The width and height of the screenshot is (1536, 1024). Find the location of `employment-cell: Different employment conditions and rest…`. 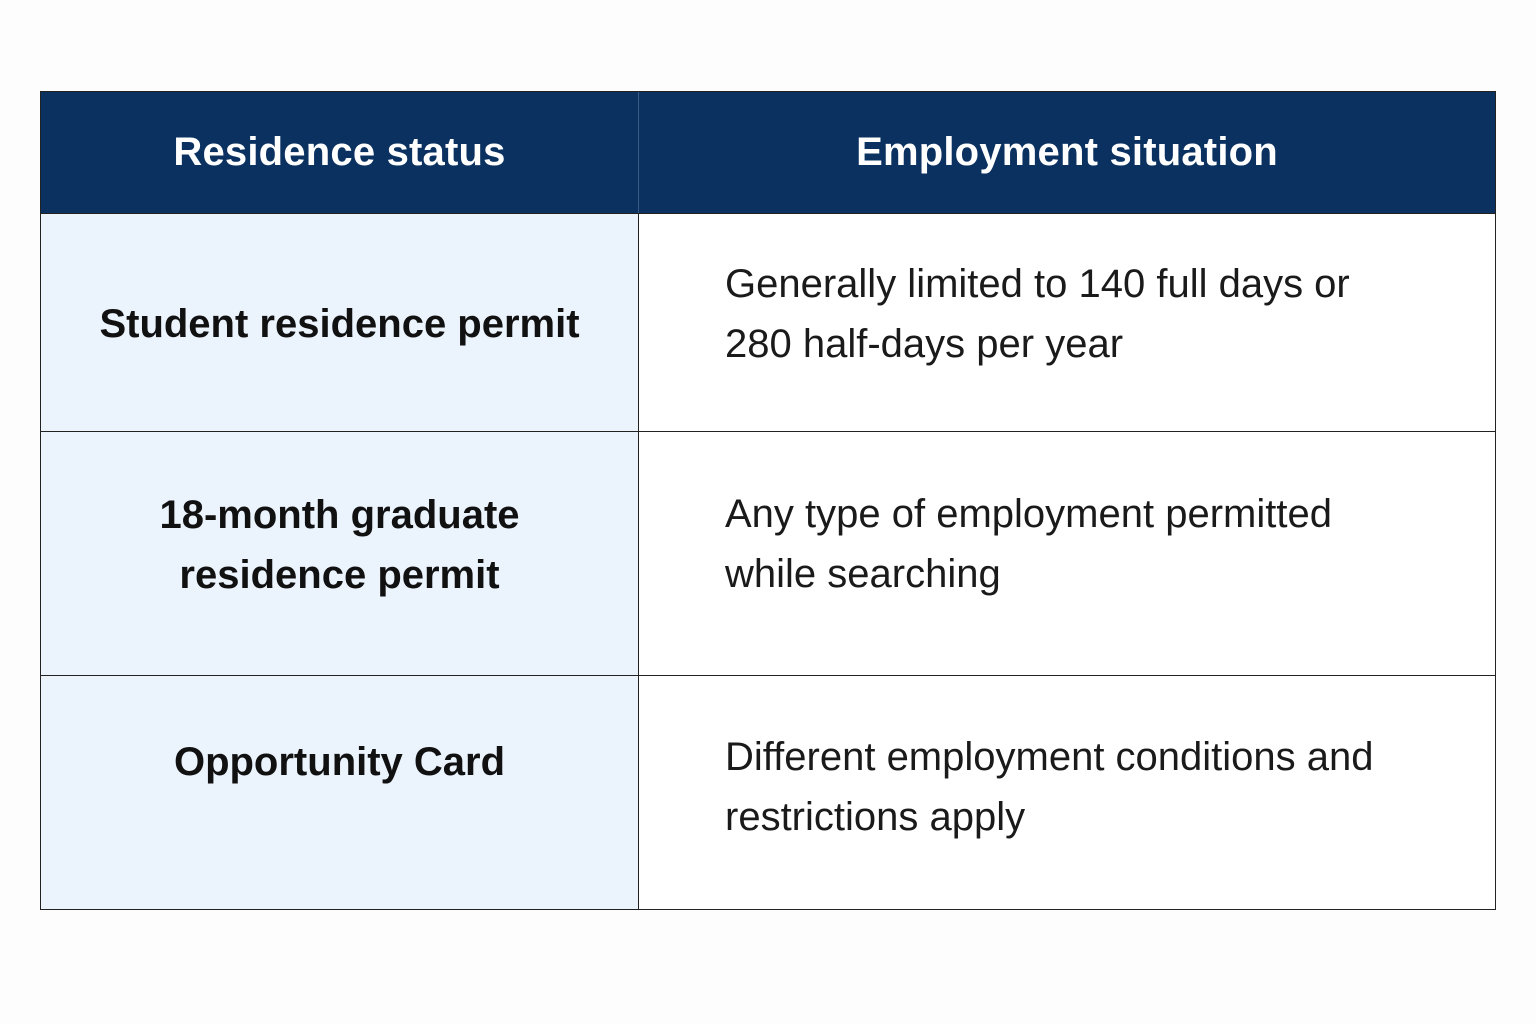

employment-cell: Different employment conditions and rest… is located at coordinates (1067, 792).